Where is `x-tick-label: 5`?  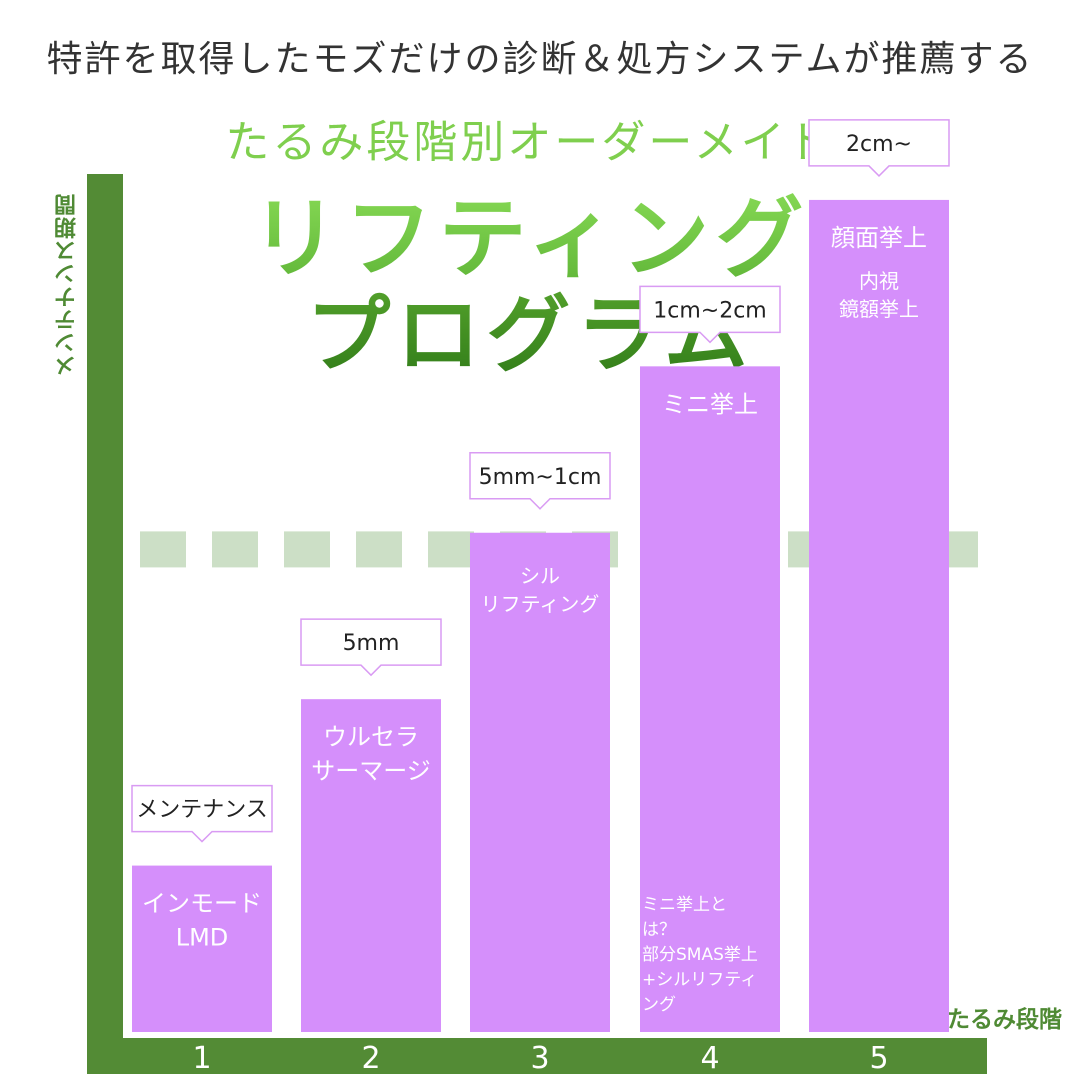
x-tick-label: 5 is located at coordinates (878, 1058).